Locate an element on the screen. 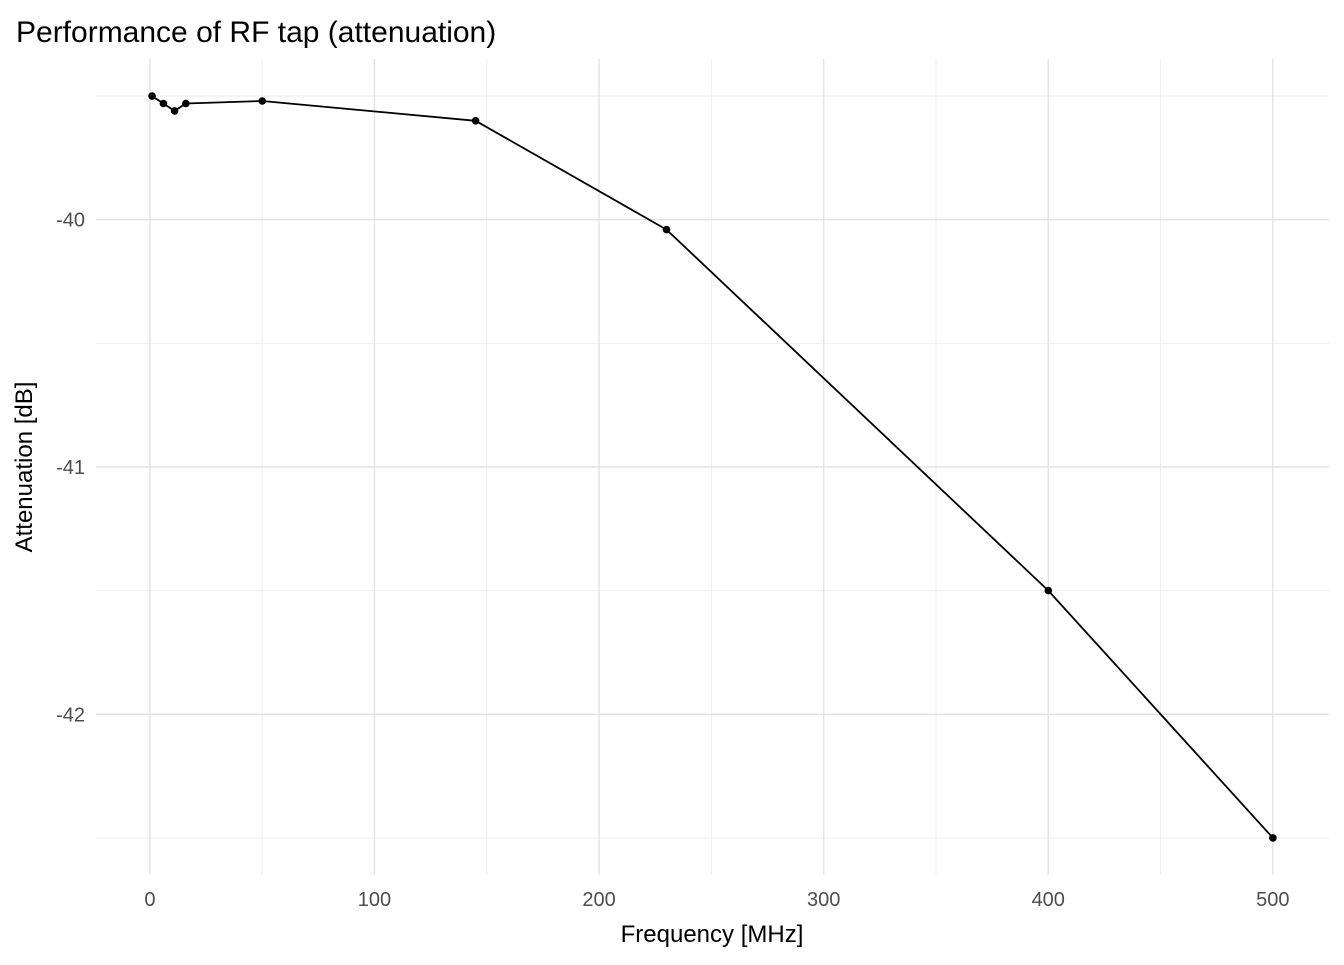  x-tick-label: 200 is located at coordinates (598, 900).